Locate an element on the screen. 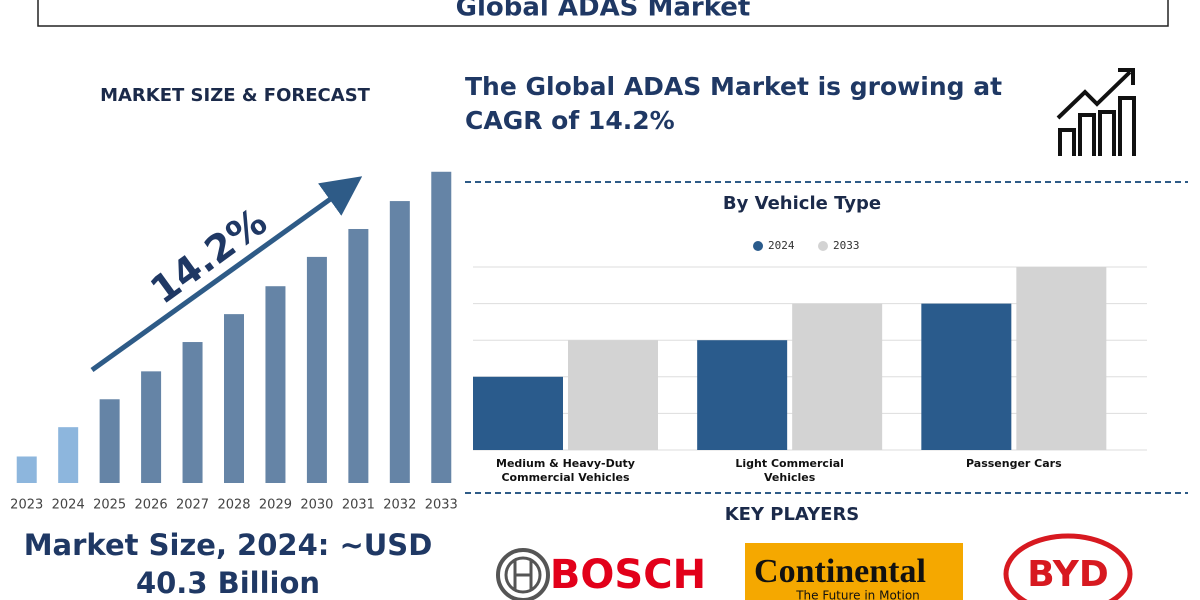 The image size is (1200, 600). logo-text: BOSCH is located at coordinates (628, 575).